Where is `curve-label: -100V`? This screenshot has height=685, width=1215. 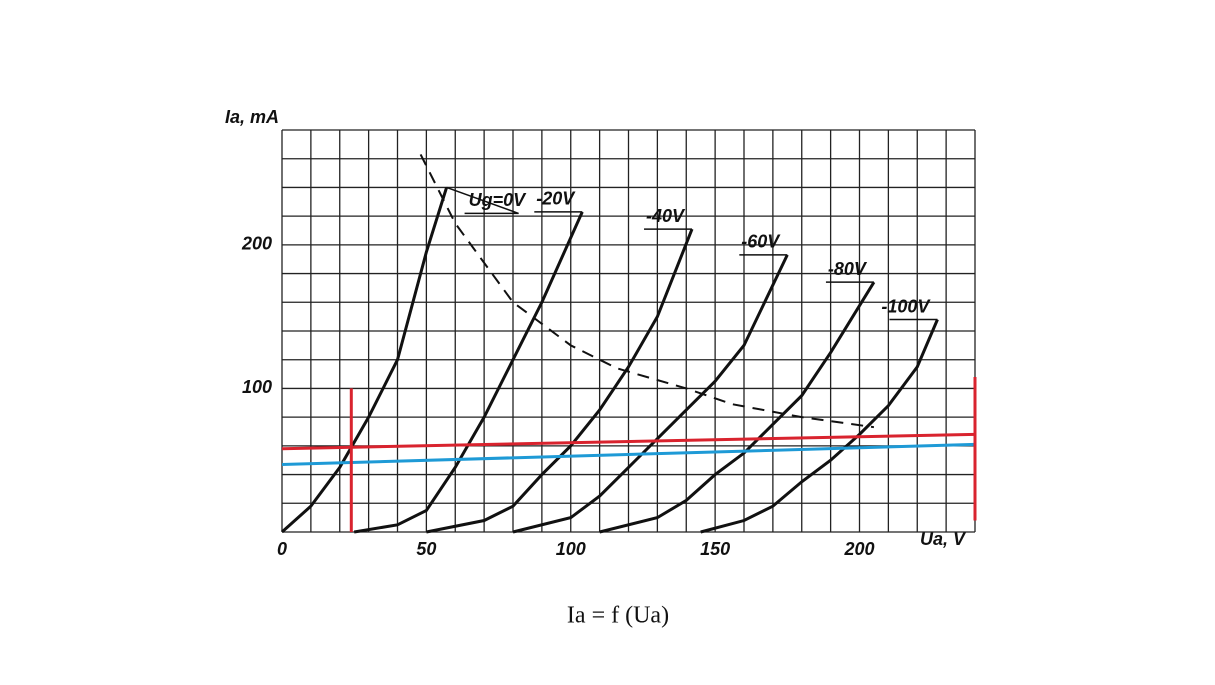 curve-label: -100V is located at coordinates (906, 306).